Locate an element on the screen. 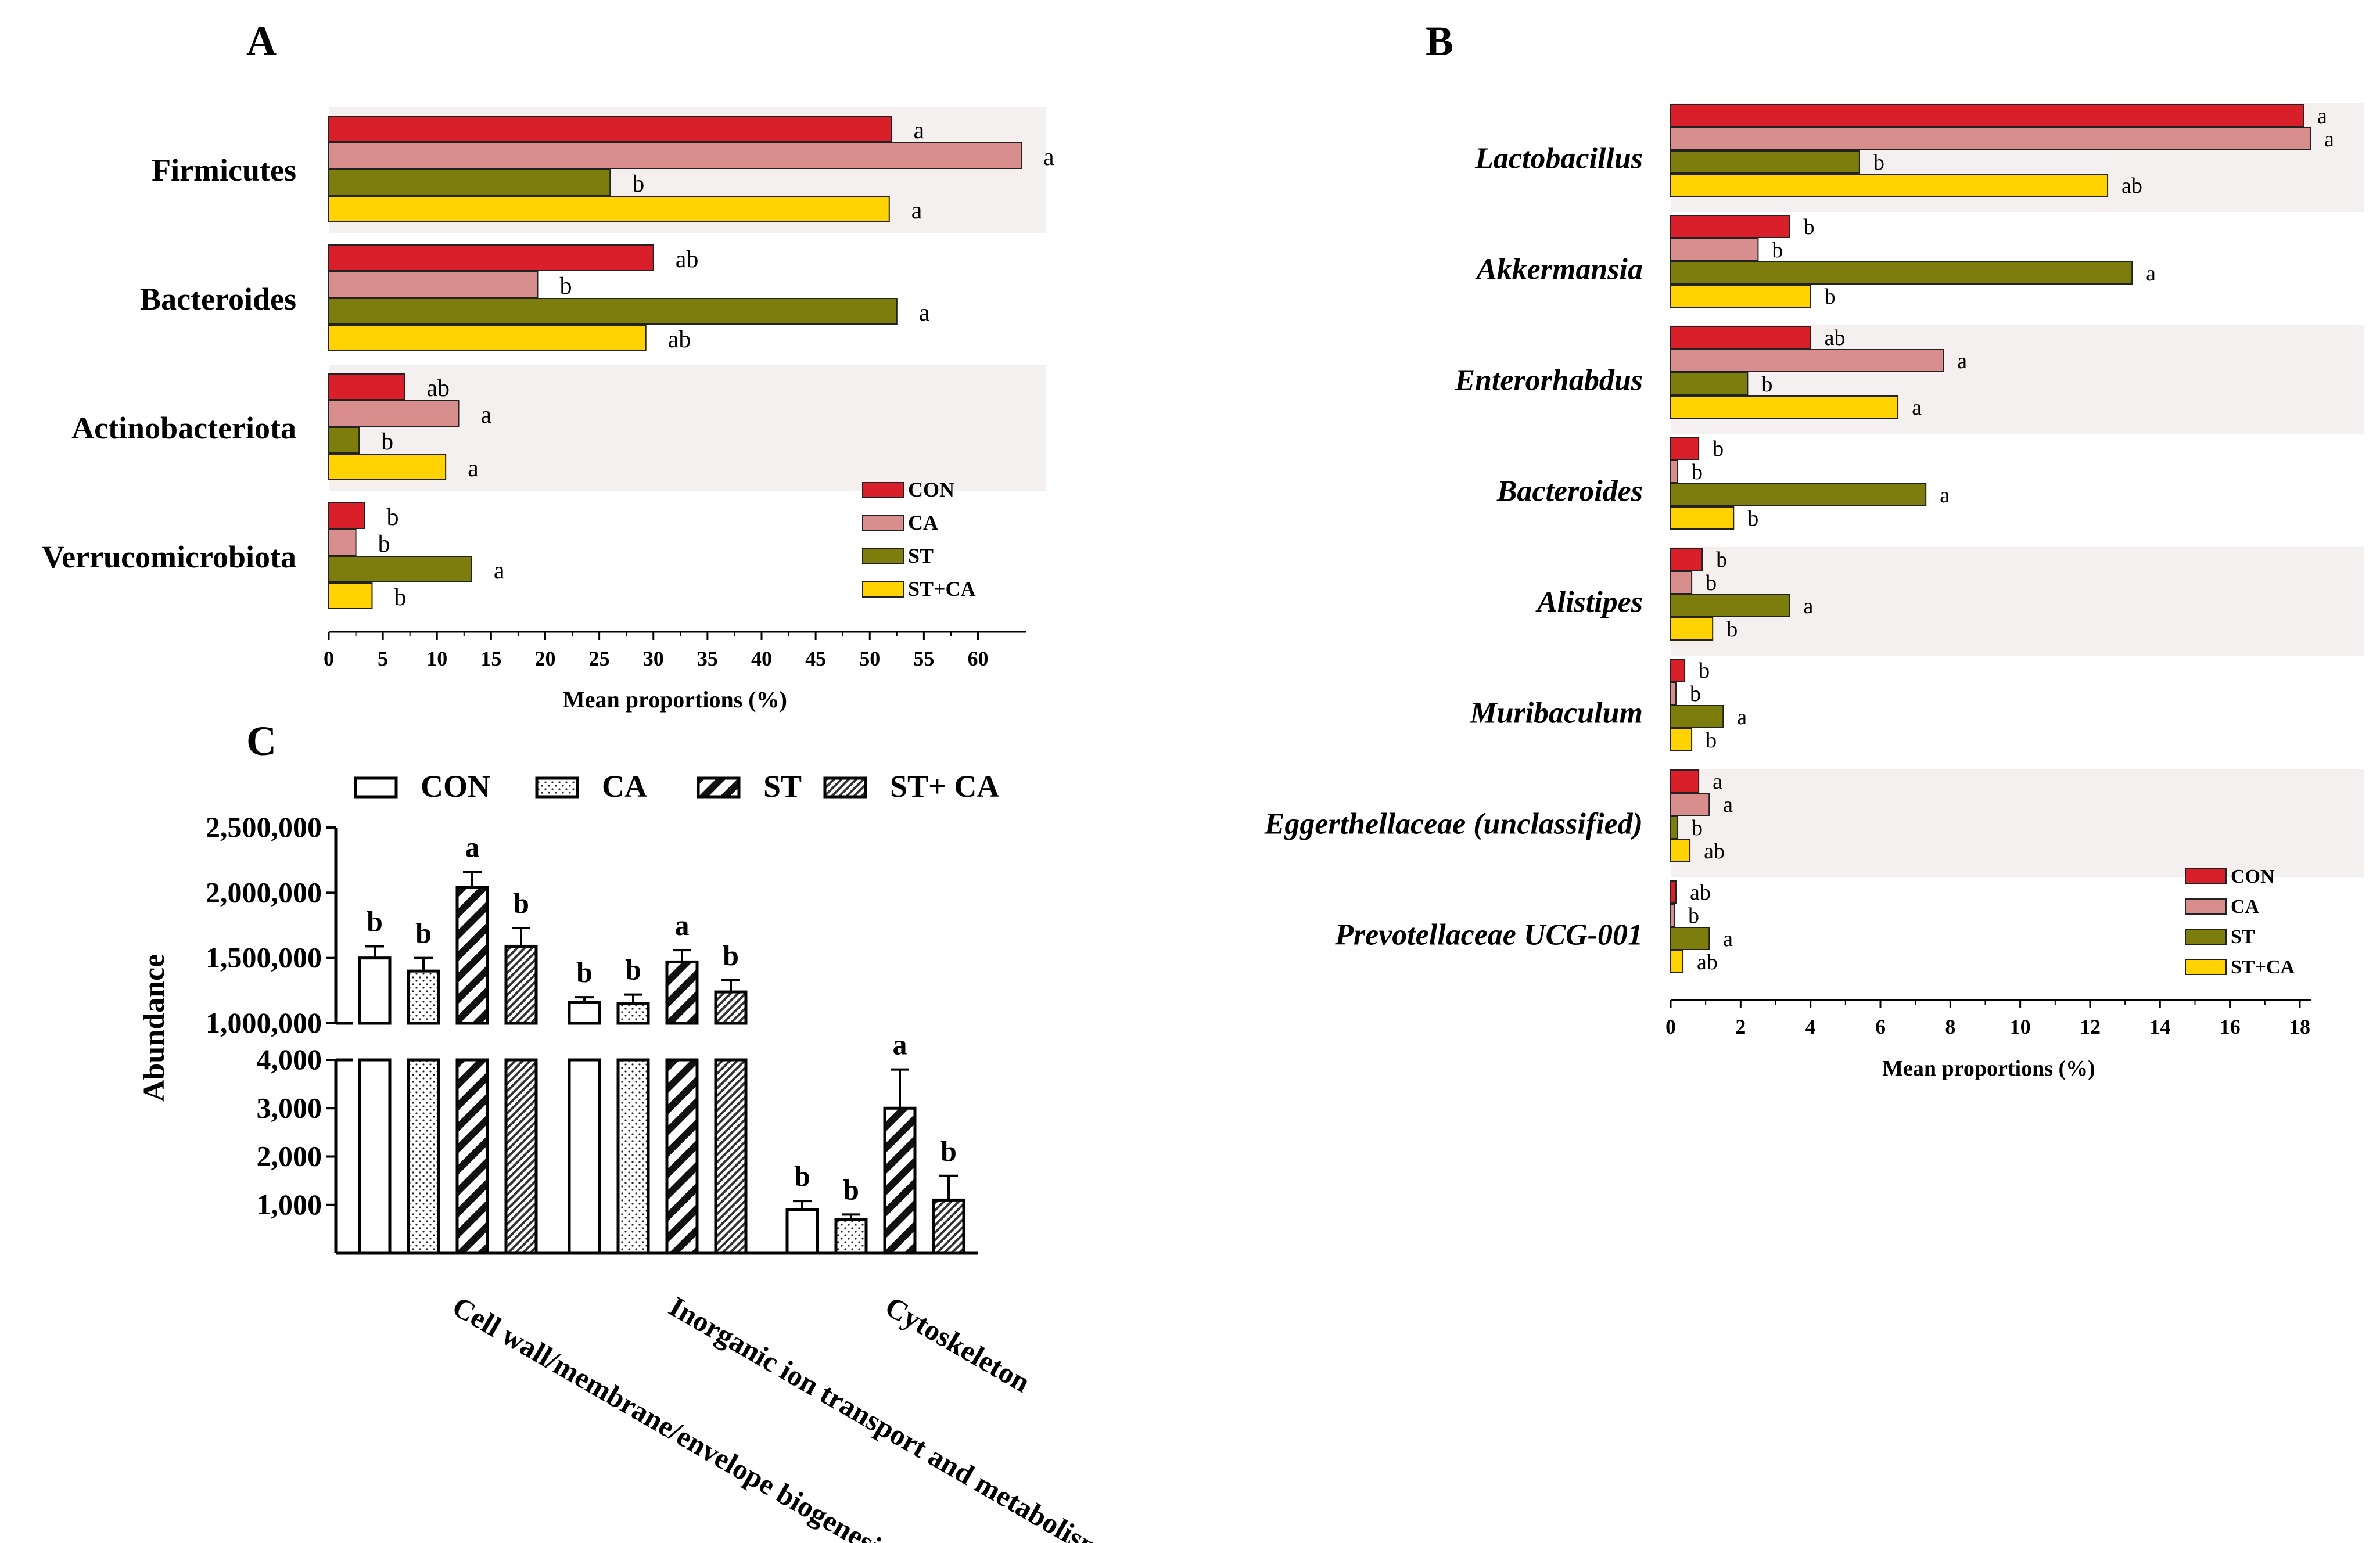 The image size is (2380, 1543). bar-st-akkermansia is located at coordinates (1902, 273).